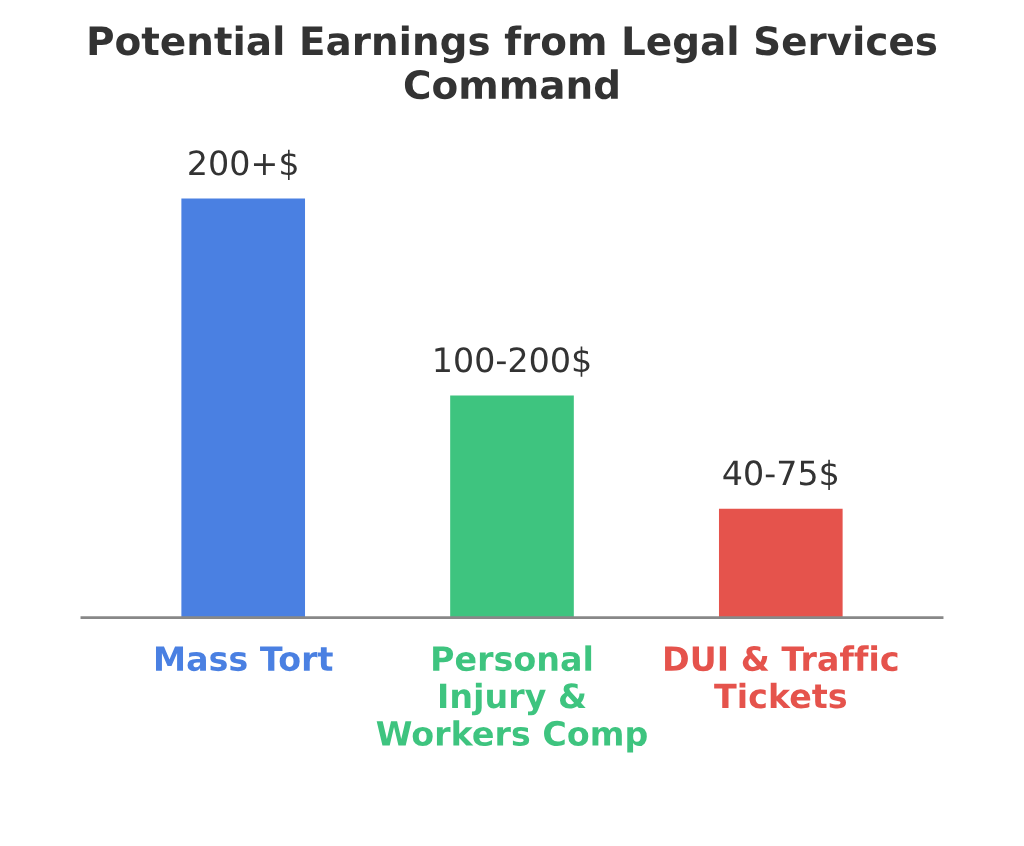 Image resolution: width=1024 pixels, height=846 pixels. What do you see at coordinates (243, 164) in the screenshot?
I see `data-label: 200+$` at bounding box center [243, 164].